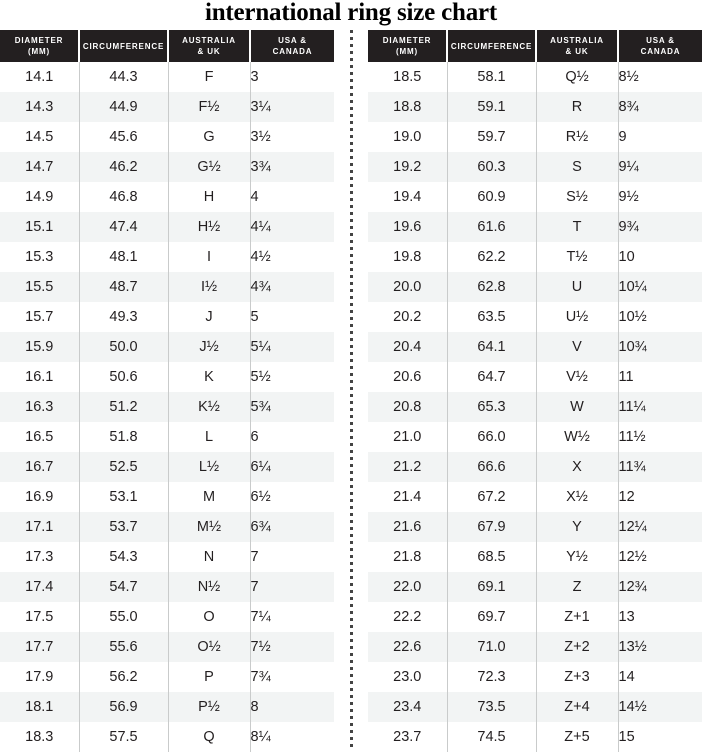 The image size is (702, 752). What do you see at coordinates (209, 557) in the screenshot?
I see `cell-auuk: N` at bounding box center [209, 557].